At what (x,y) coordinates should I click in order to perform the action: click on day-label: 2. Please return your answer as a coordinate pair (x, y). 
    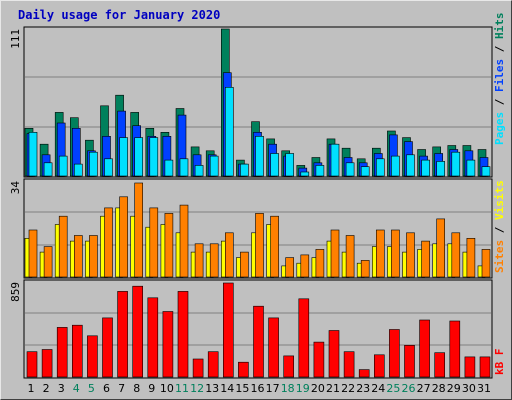
    Looking at the image, I should click on (46, 388).